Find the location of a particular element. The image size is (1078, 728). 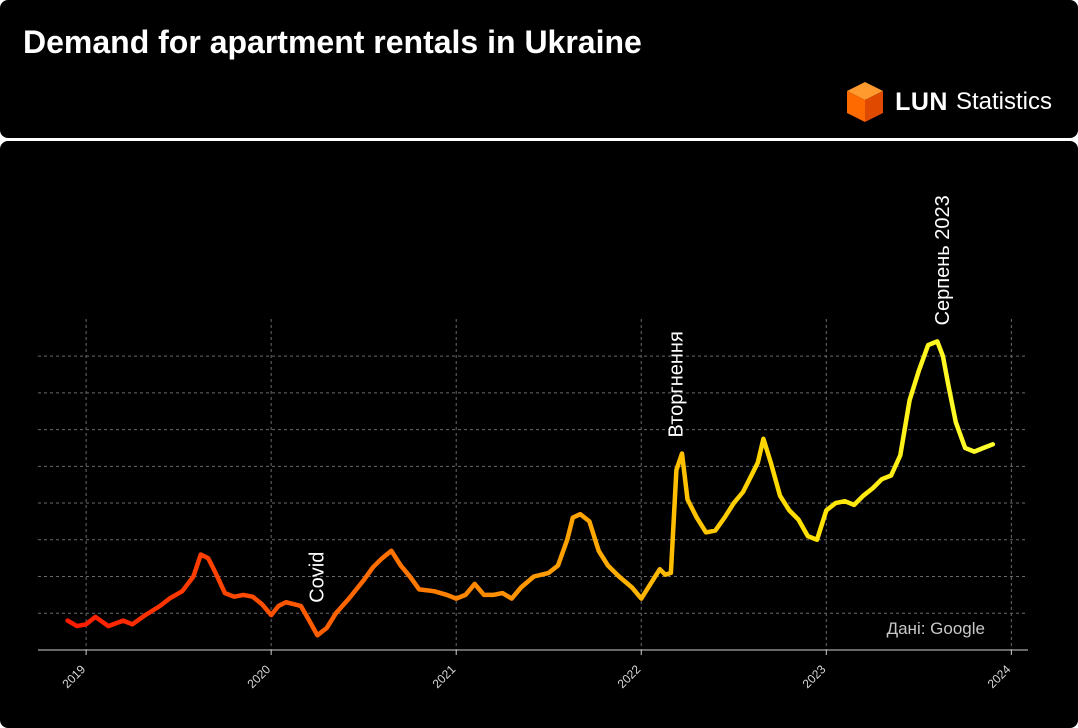

page-title: Demand for apartment rentals in Ukraine is located at coordinates (332, 42).